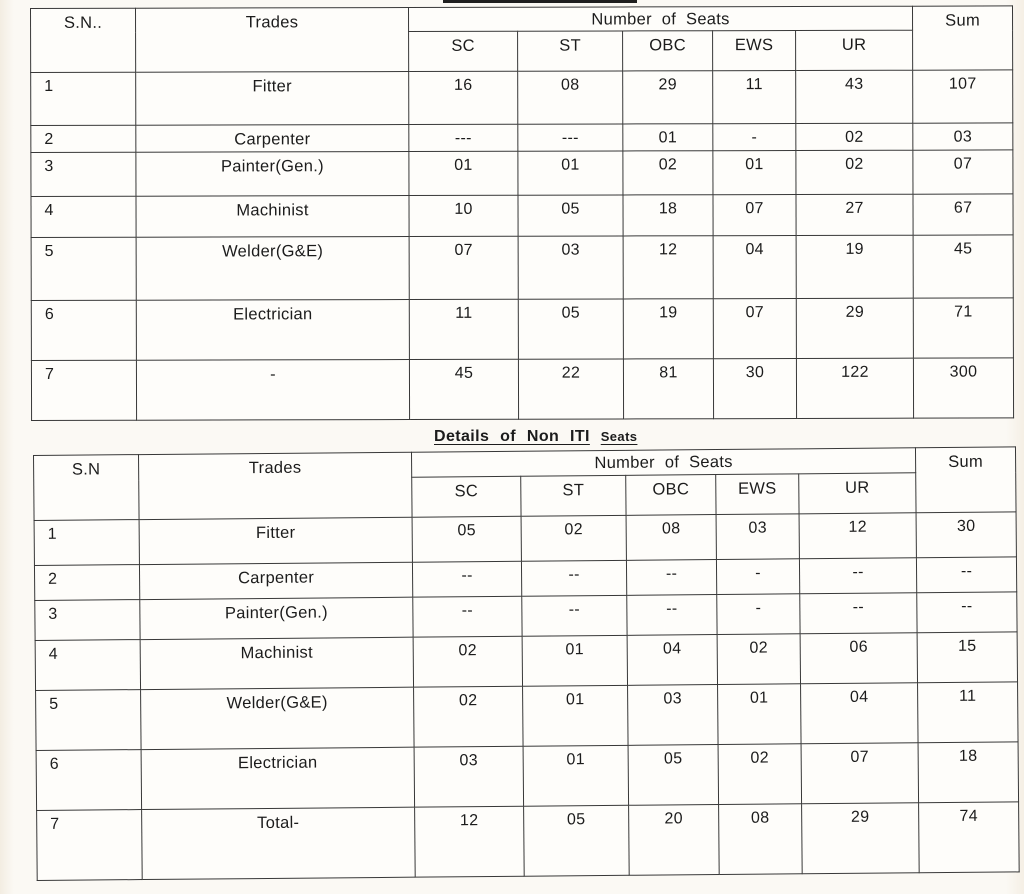 This screenshot has height=894, width=1024. I want to click on sn-cell: 7, so click(89, 845).